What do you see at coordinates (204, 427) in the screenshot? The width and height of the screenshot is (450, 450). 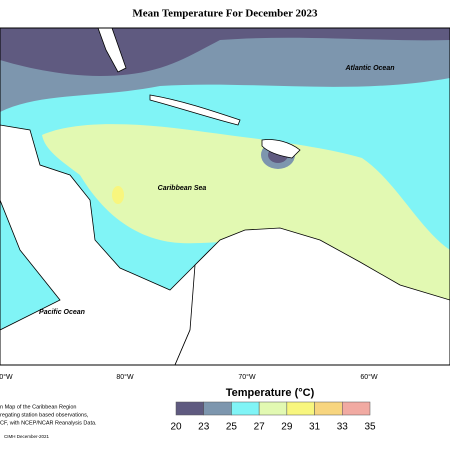 I see `legend-tick: 23` at bounding box center [204, 427].